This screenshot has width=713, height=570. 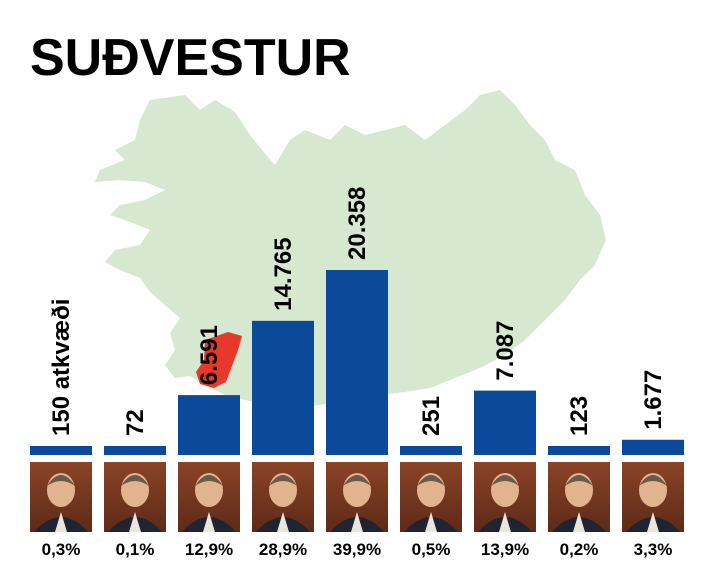 I want to click on percent-label-group: 0,3% 0,1% 12,9% 28,9% 39,9% 0,5% 13,9% 0,2% 3,3%, so click(x=357, y=549).